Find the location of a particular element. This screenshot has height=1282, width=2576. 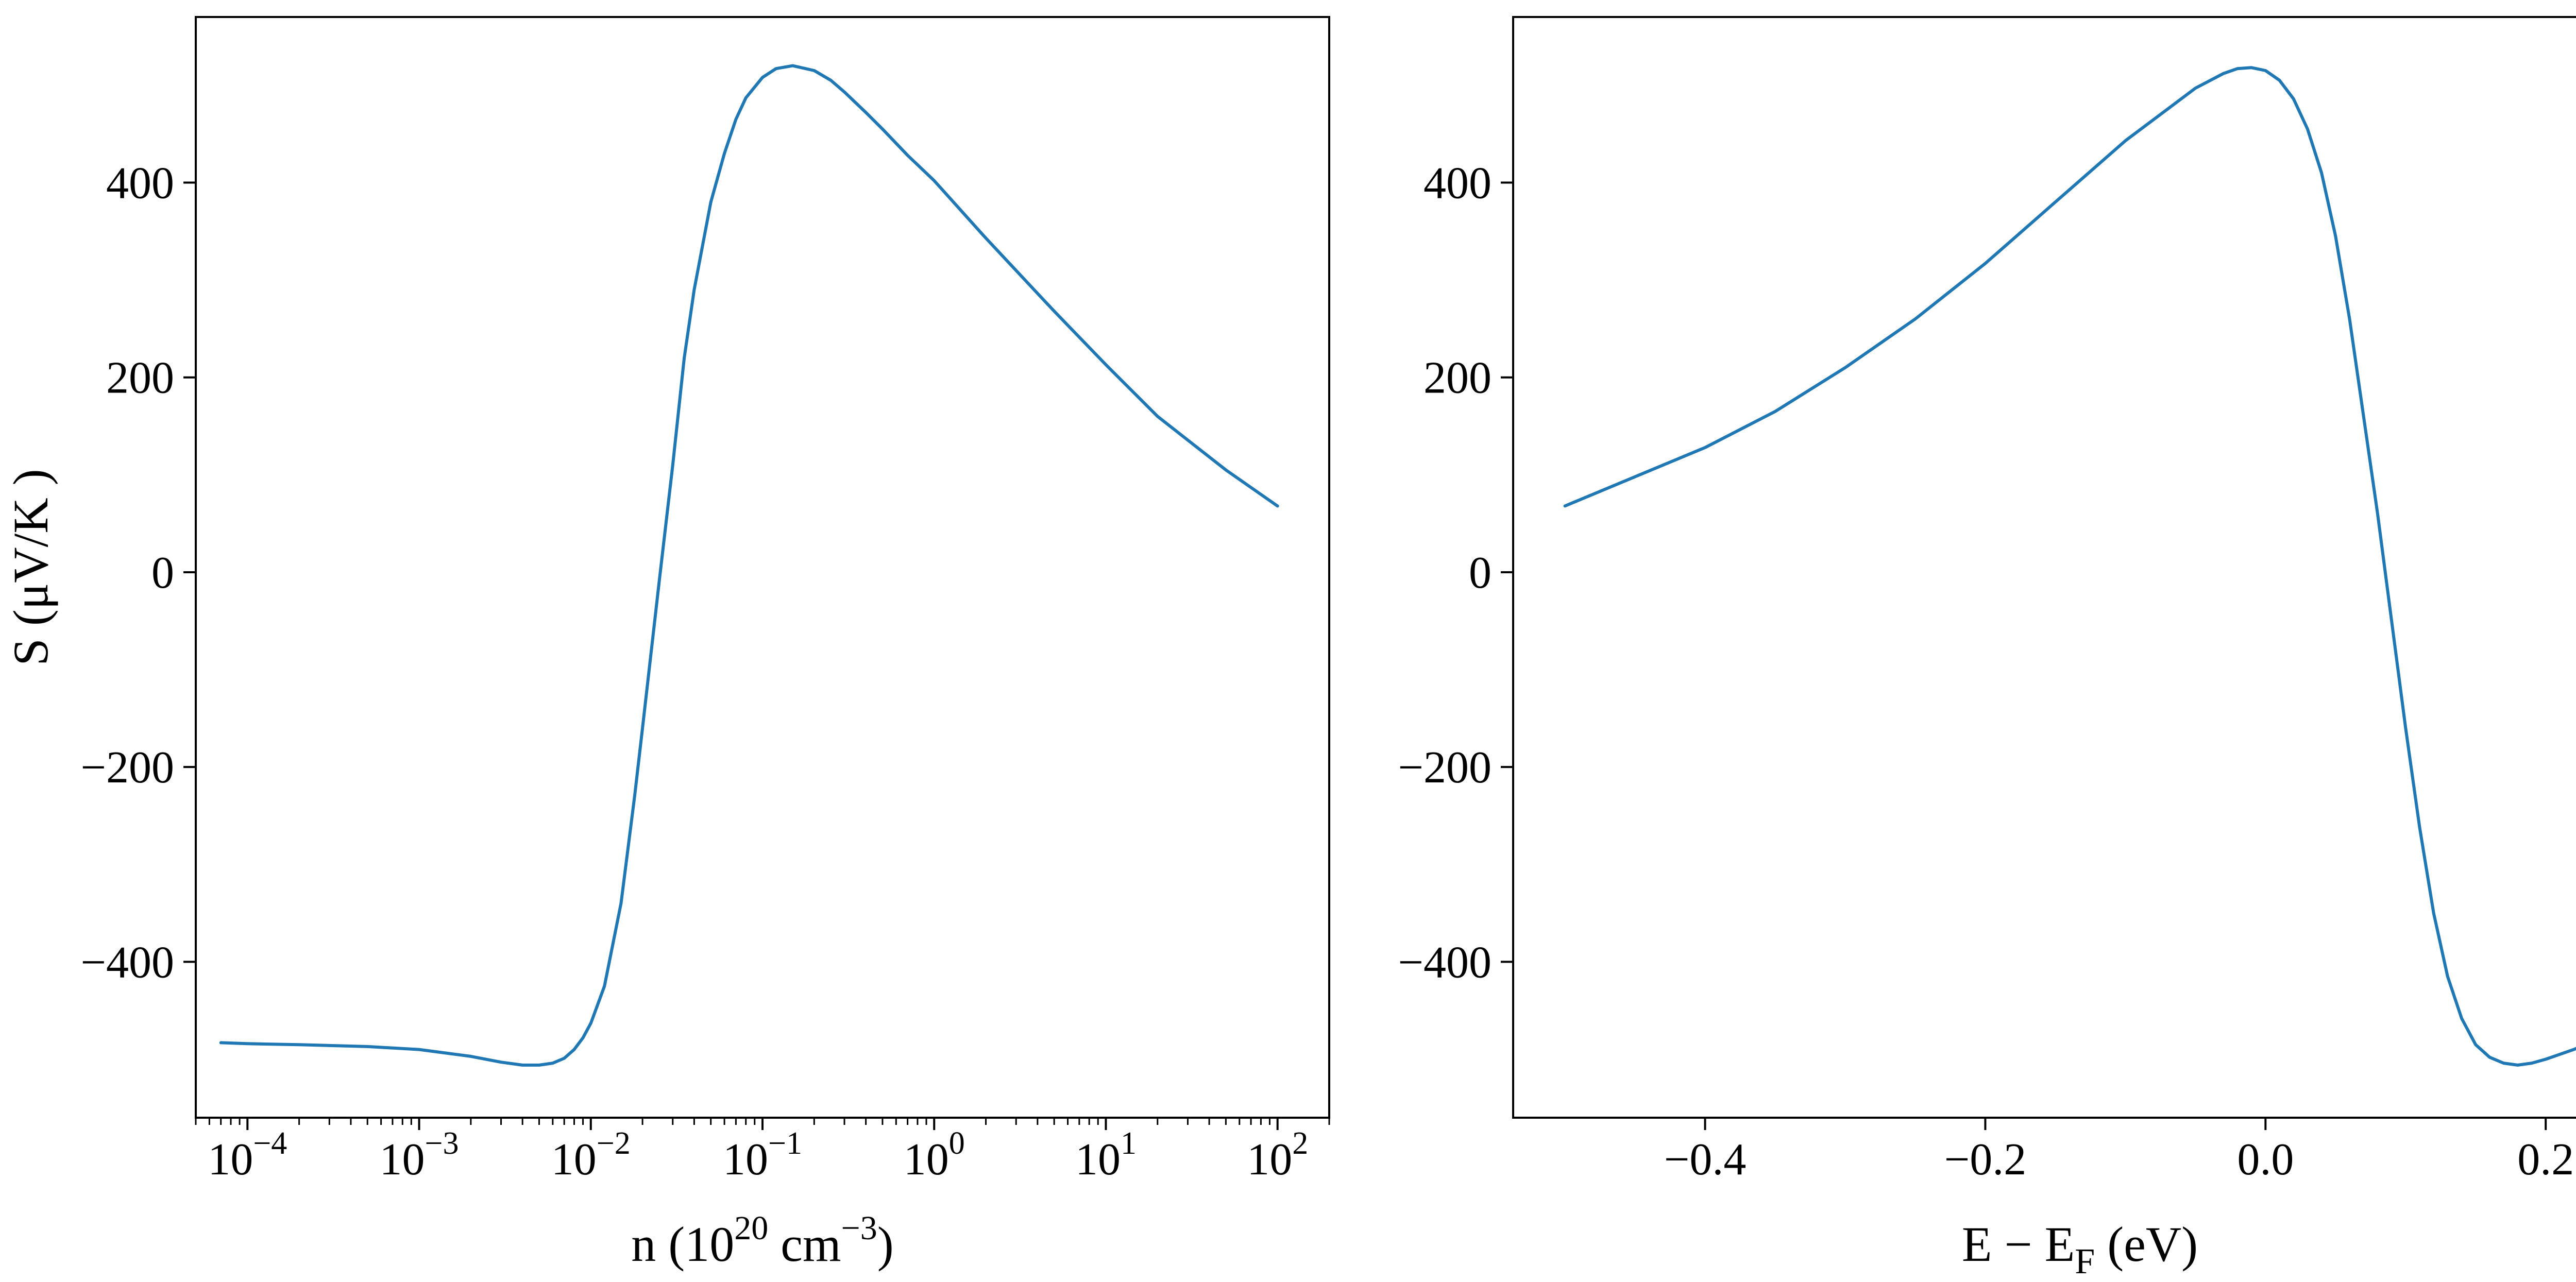

x-tick-label: 10⁻⁴ is located at coordinates (247, 1155).